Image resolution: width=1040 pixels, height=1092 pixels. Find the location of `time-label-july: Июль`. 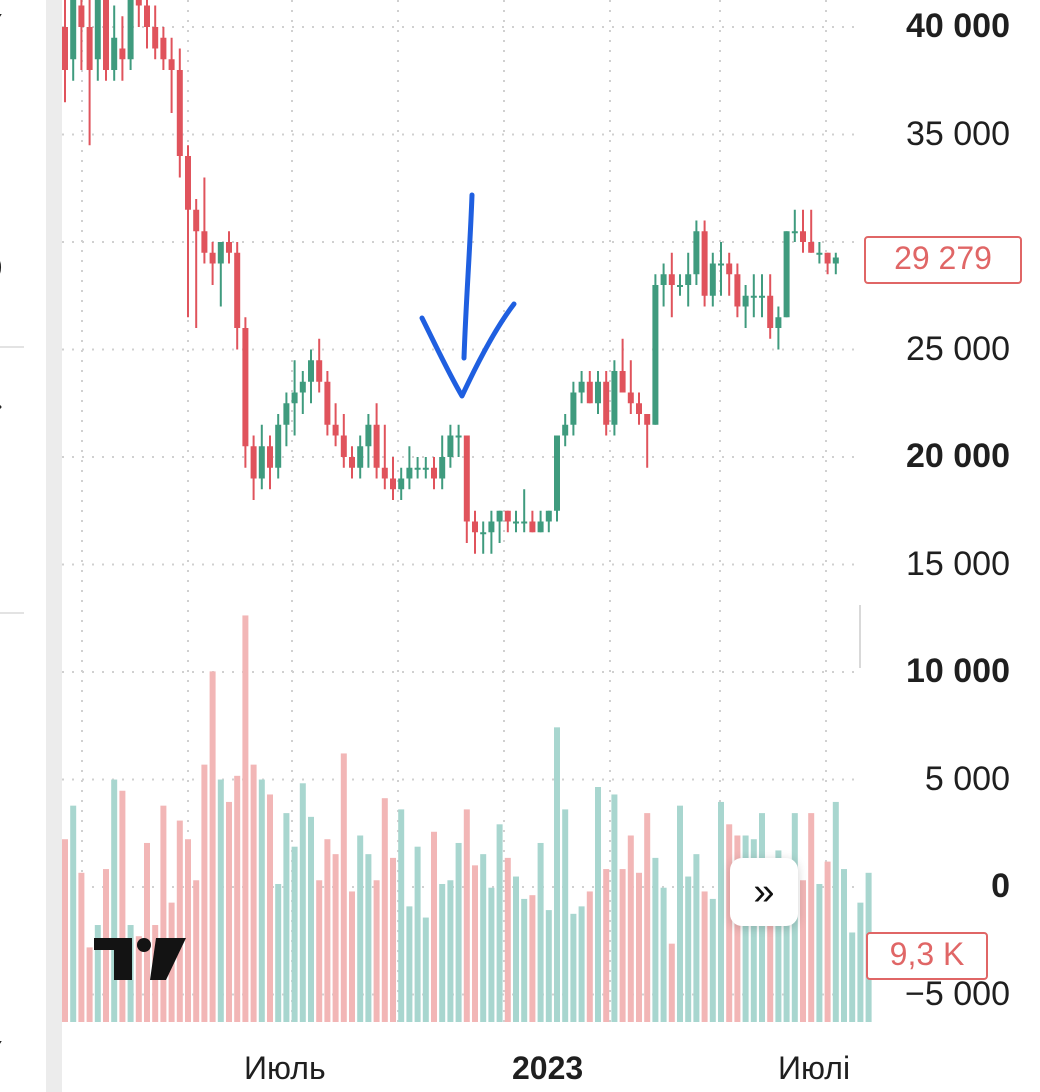

time-label-july: Июль is located at coordinates (285, 1068).